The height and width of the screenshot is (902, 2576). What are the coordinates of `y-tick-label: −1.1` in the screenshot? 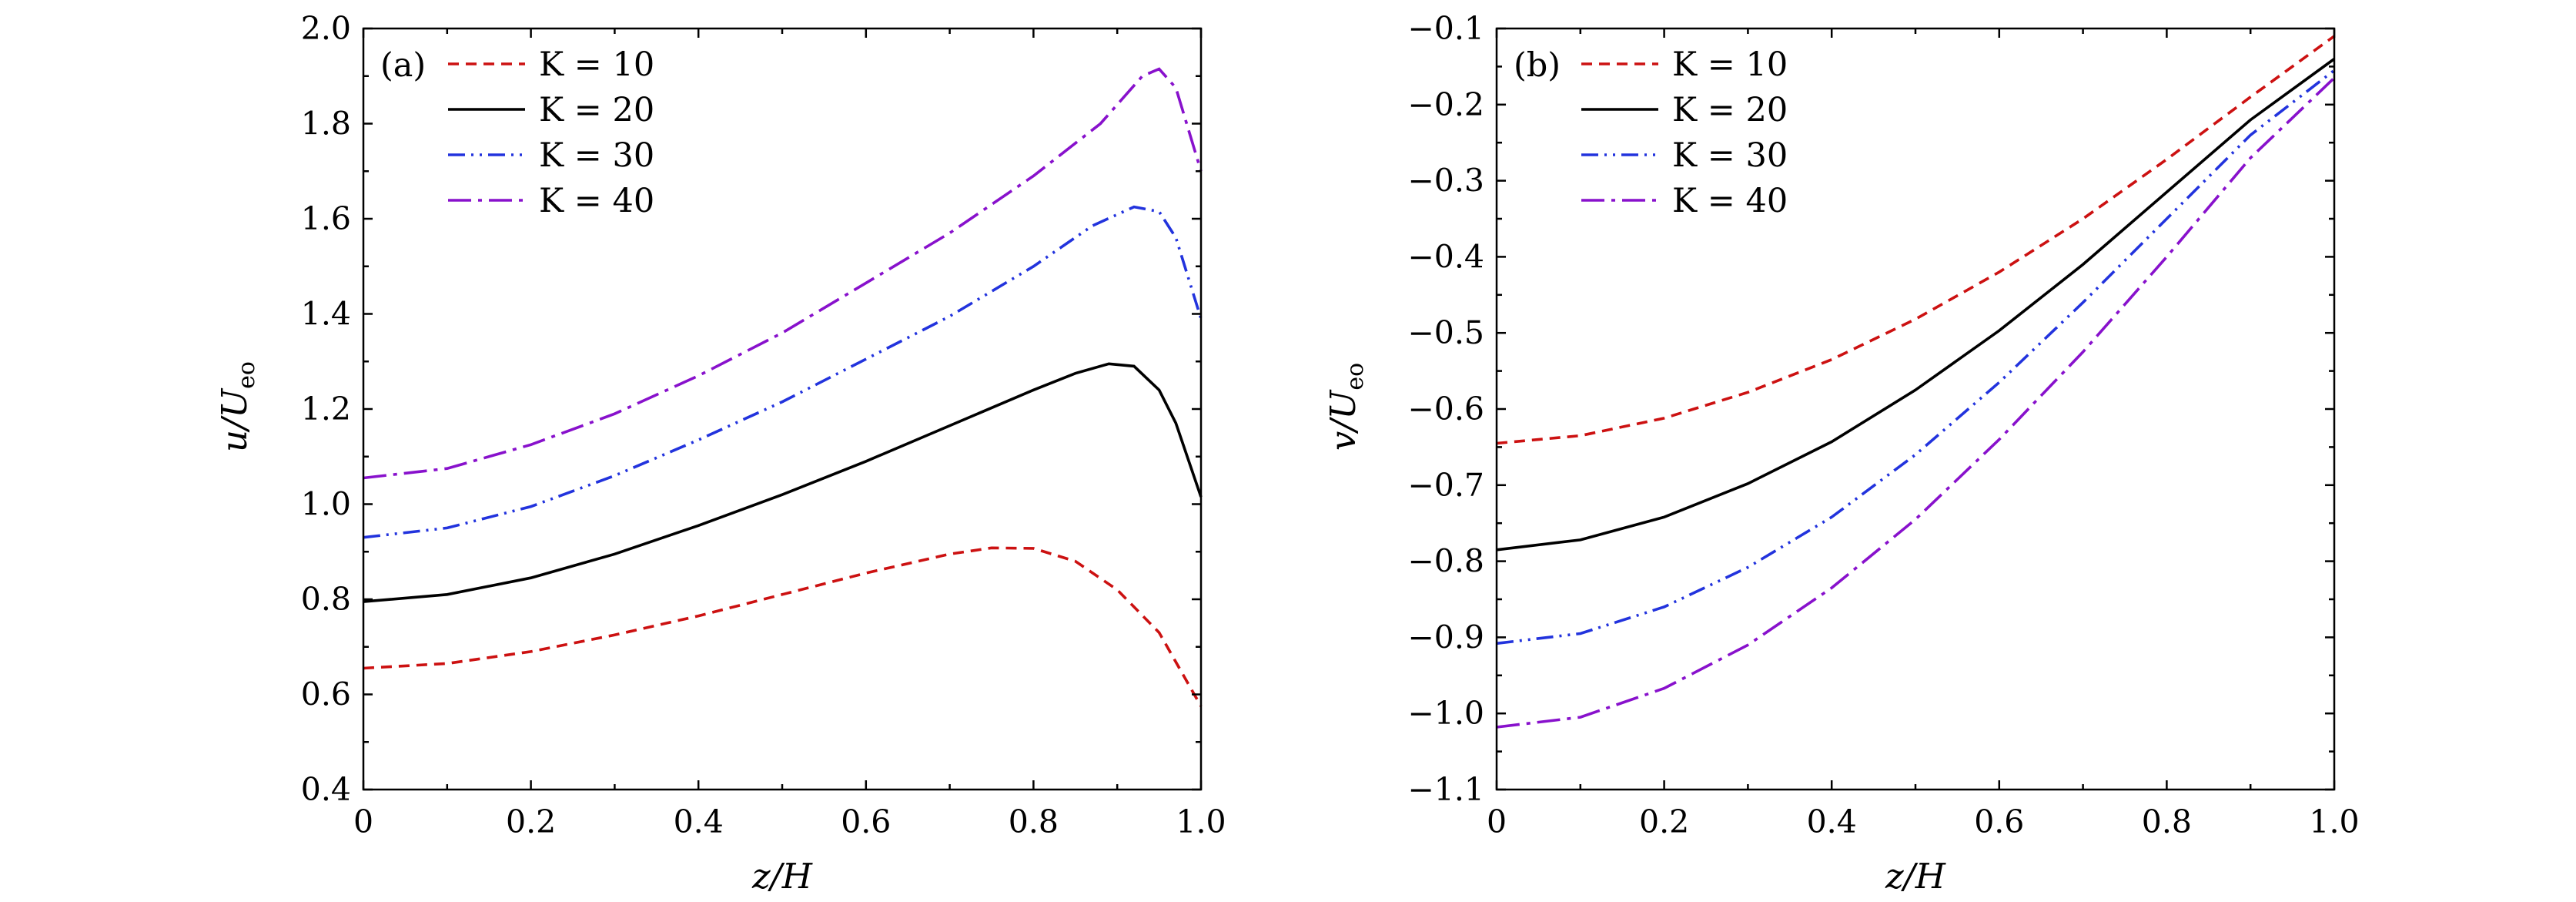 It's located at (1446, 789).